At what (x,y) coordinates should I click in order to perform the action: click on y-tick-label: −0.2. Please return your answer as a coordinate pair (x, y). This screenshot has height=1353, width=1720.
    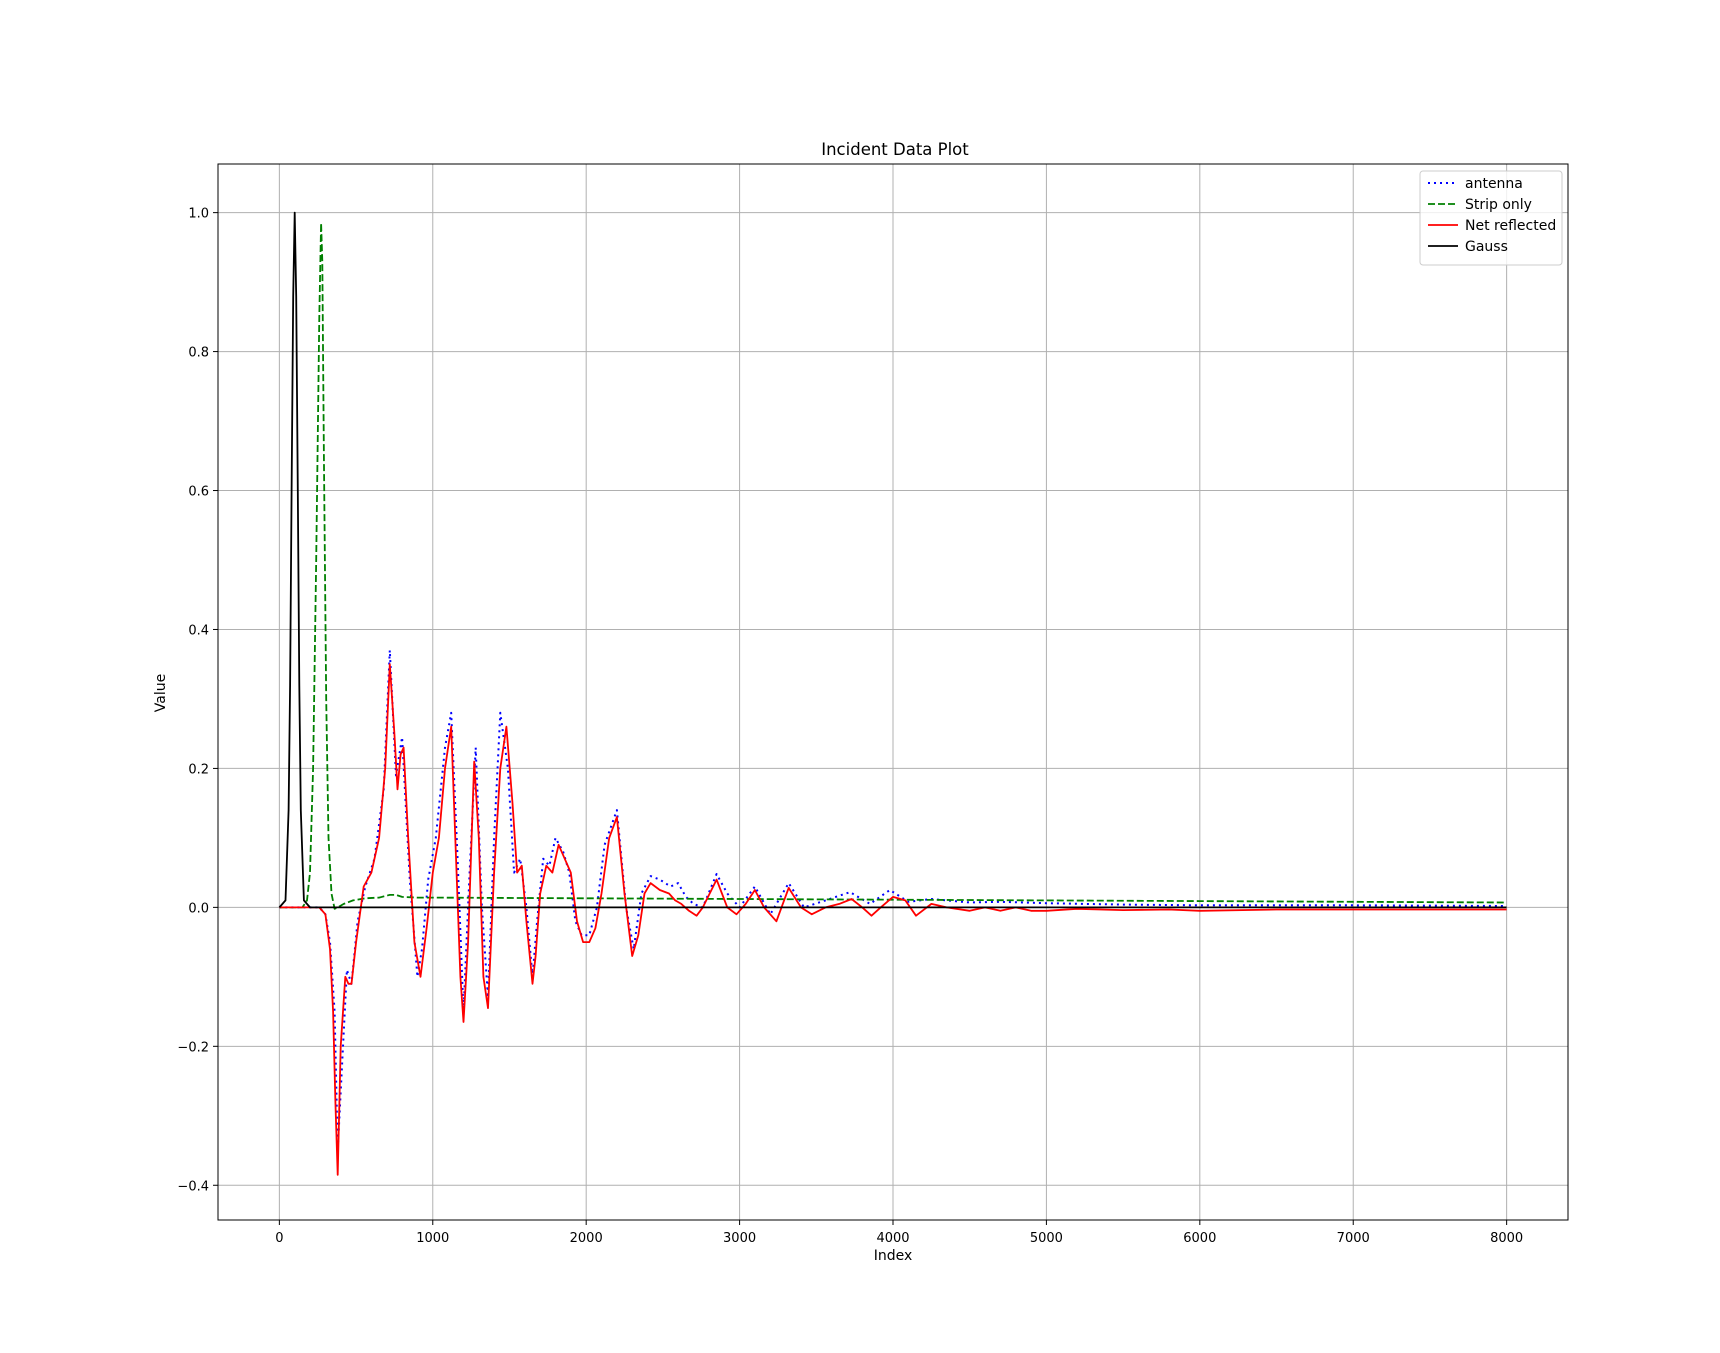
    Looking at the image, I should click on (193, 1047).